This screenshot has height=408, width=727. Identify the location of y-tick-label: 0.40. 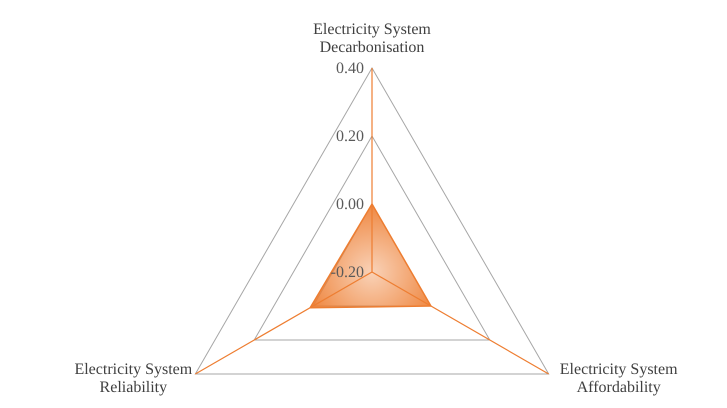
(350, 68).